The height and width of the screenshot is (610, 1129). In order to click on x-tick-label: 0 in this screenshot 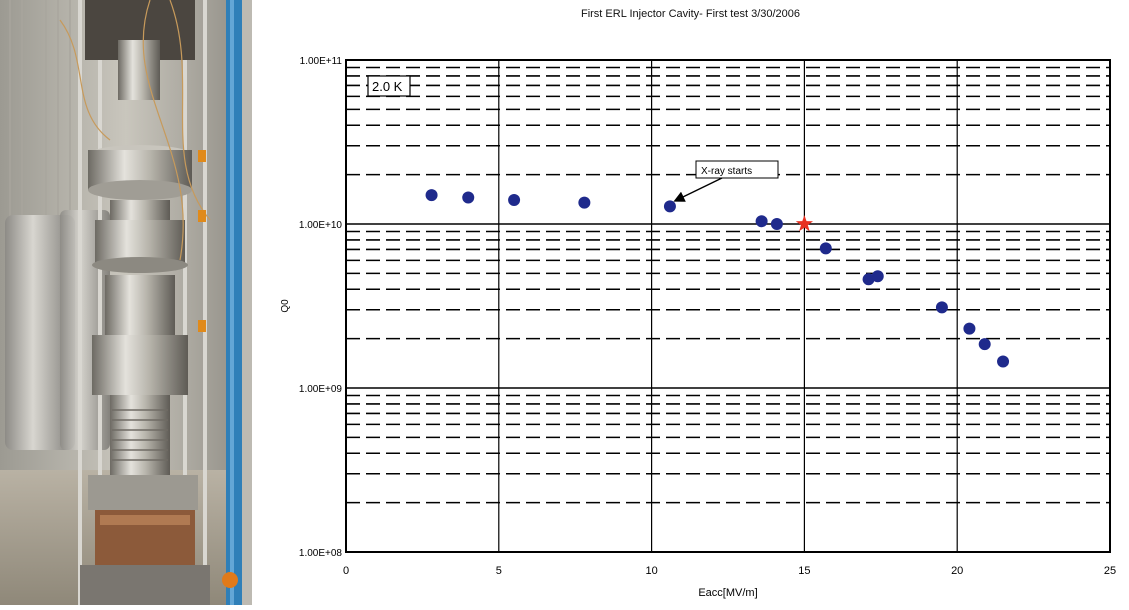, I will do `click(346, 571)`.